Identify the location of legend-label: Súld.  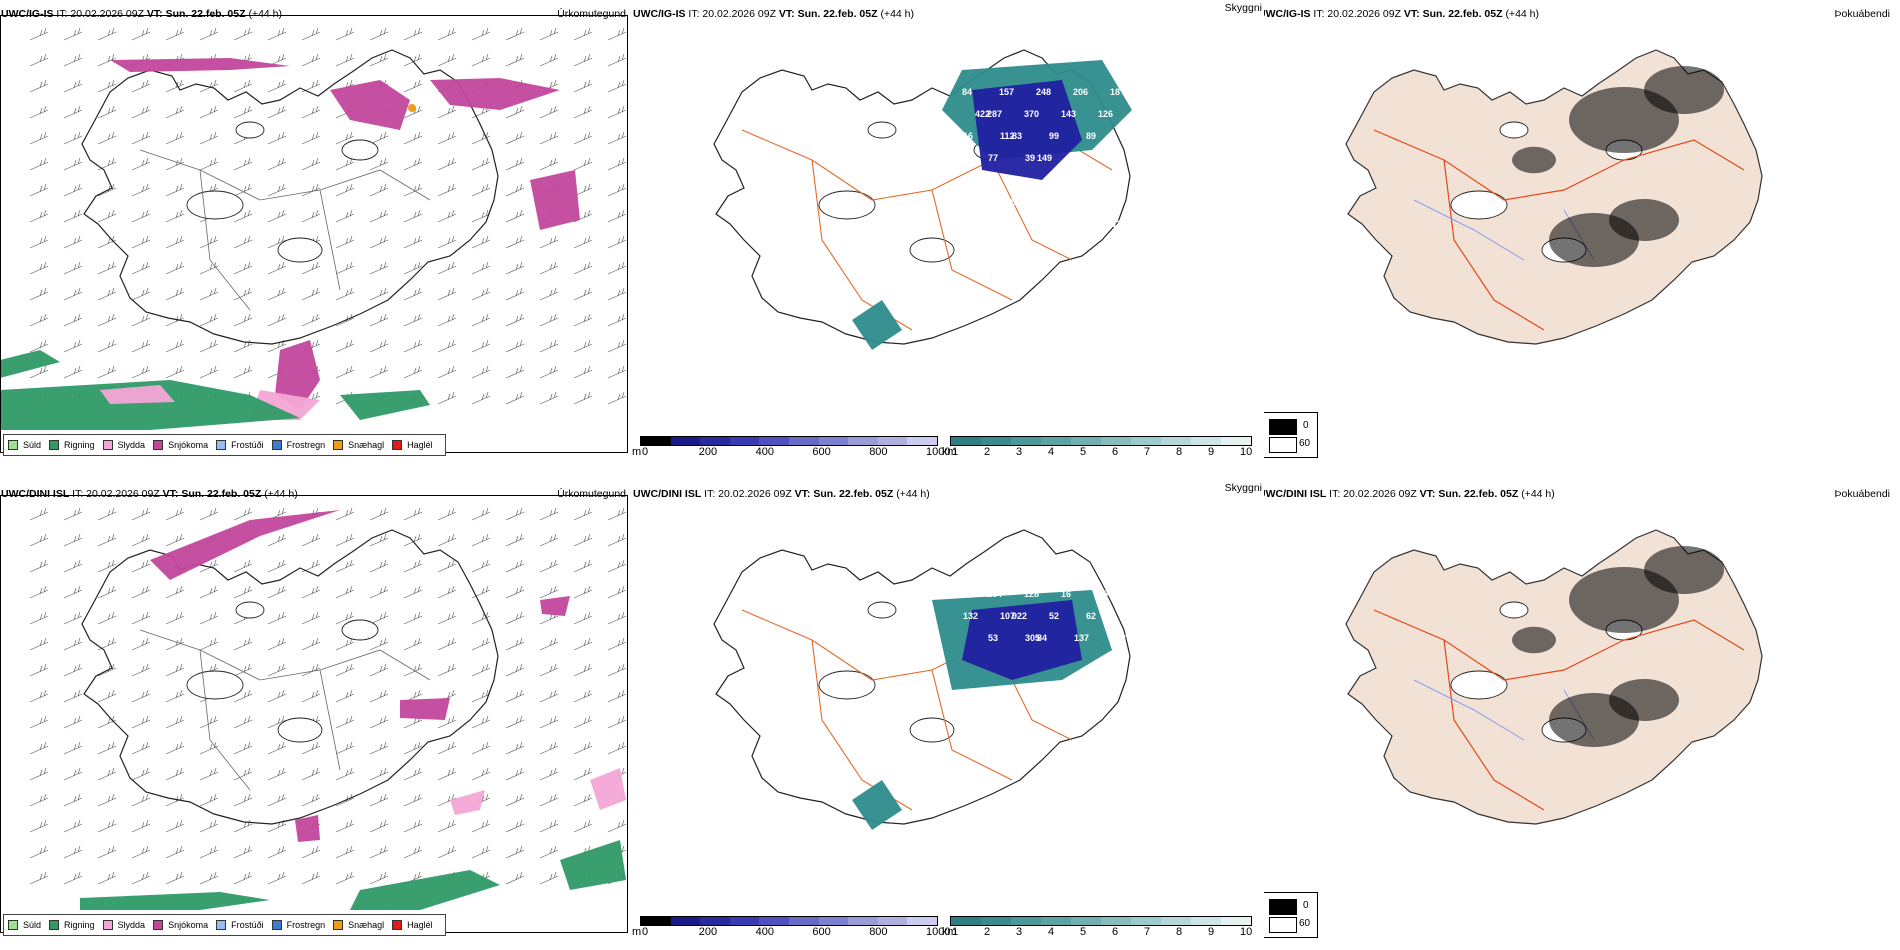
(32, 925).